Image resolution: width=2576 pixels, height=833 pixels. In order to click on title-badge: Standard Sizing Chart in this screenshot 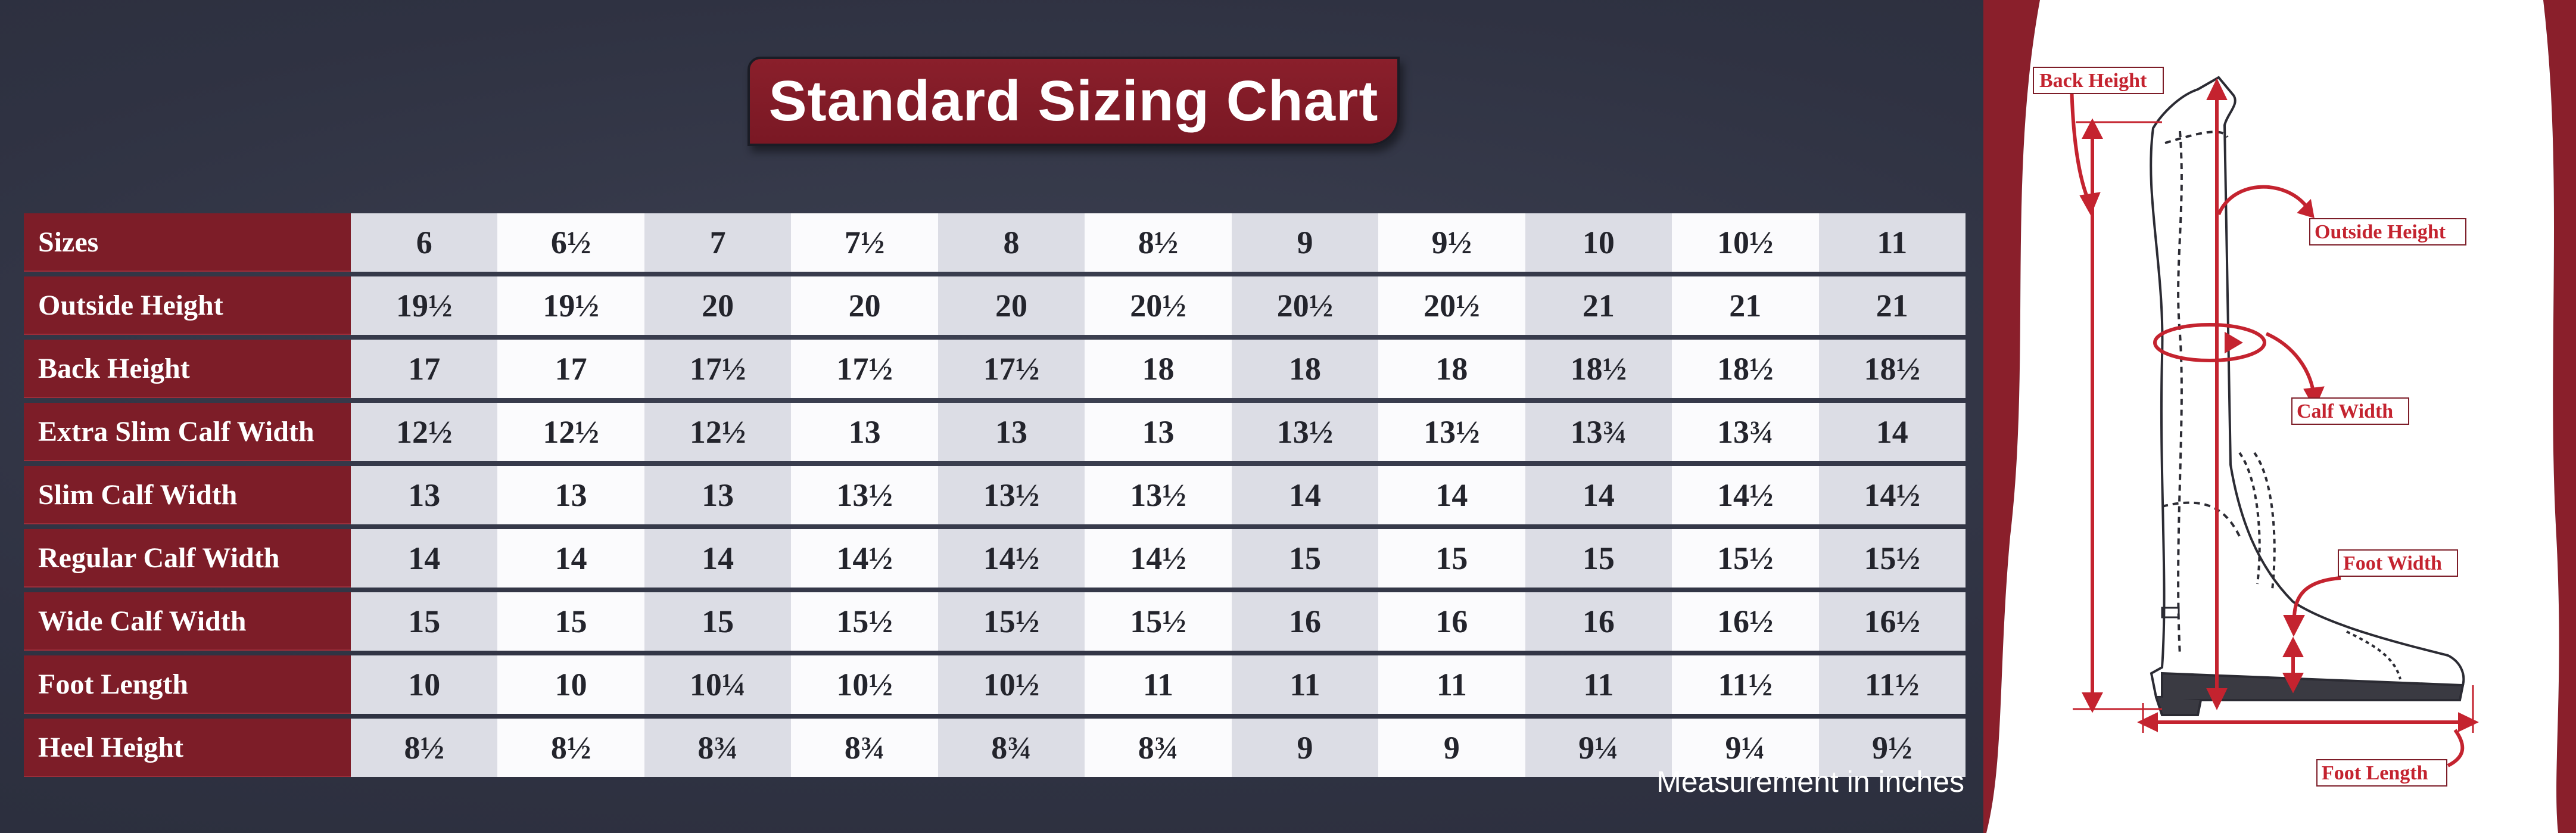, I will do `click(1073, 101)`.